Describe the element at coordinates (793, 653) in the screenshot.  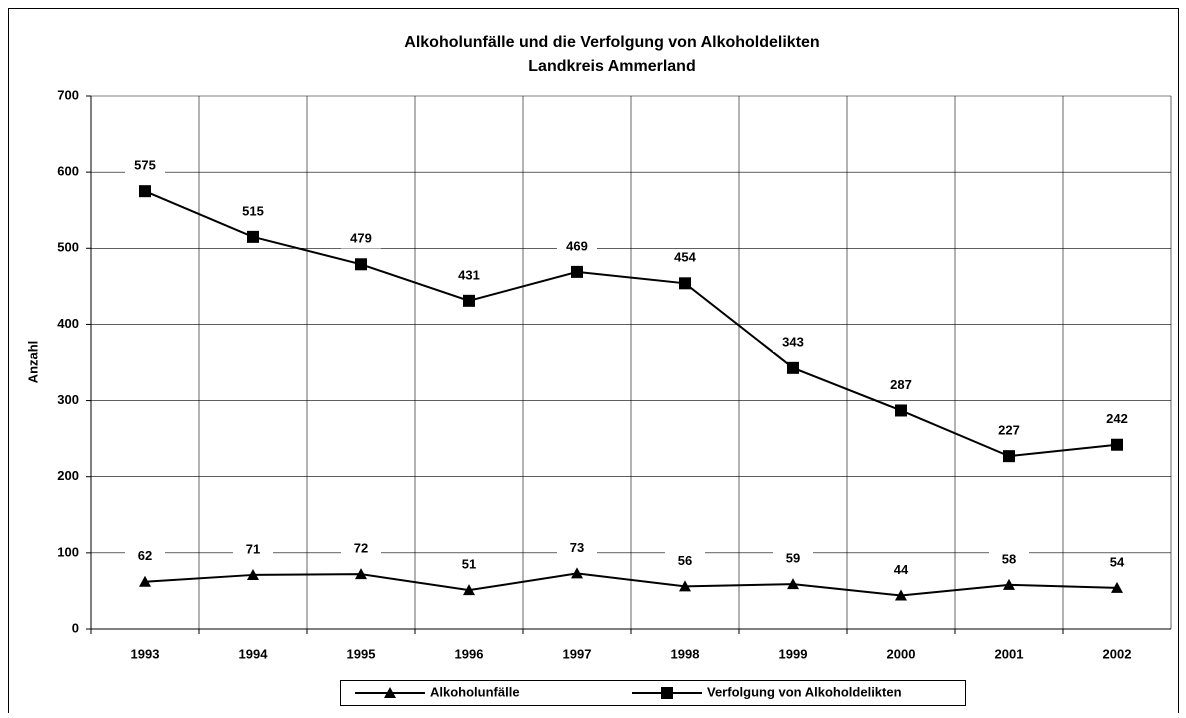
I see `x-tick-label: 1999` at that location.